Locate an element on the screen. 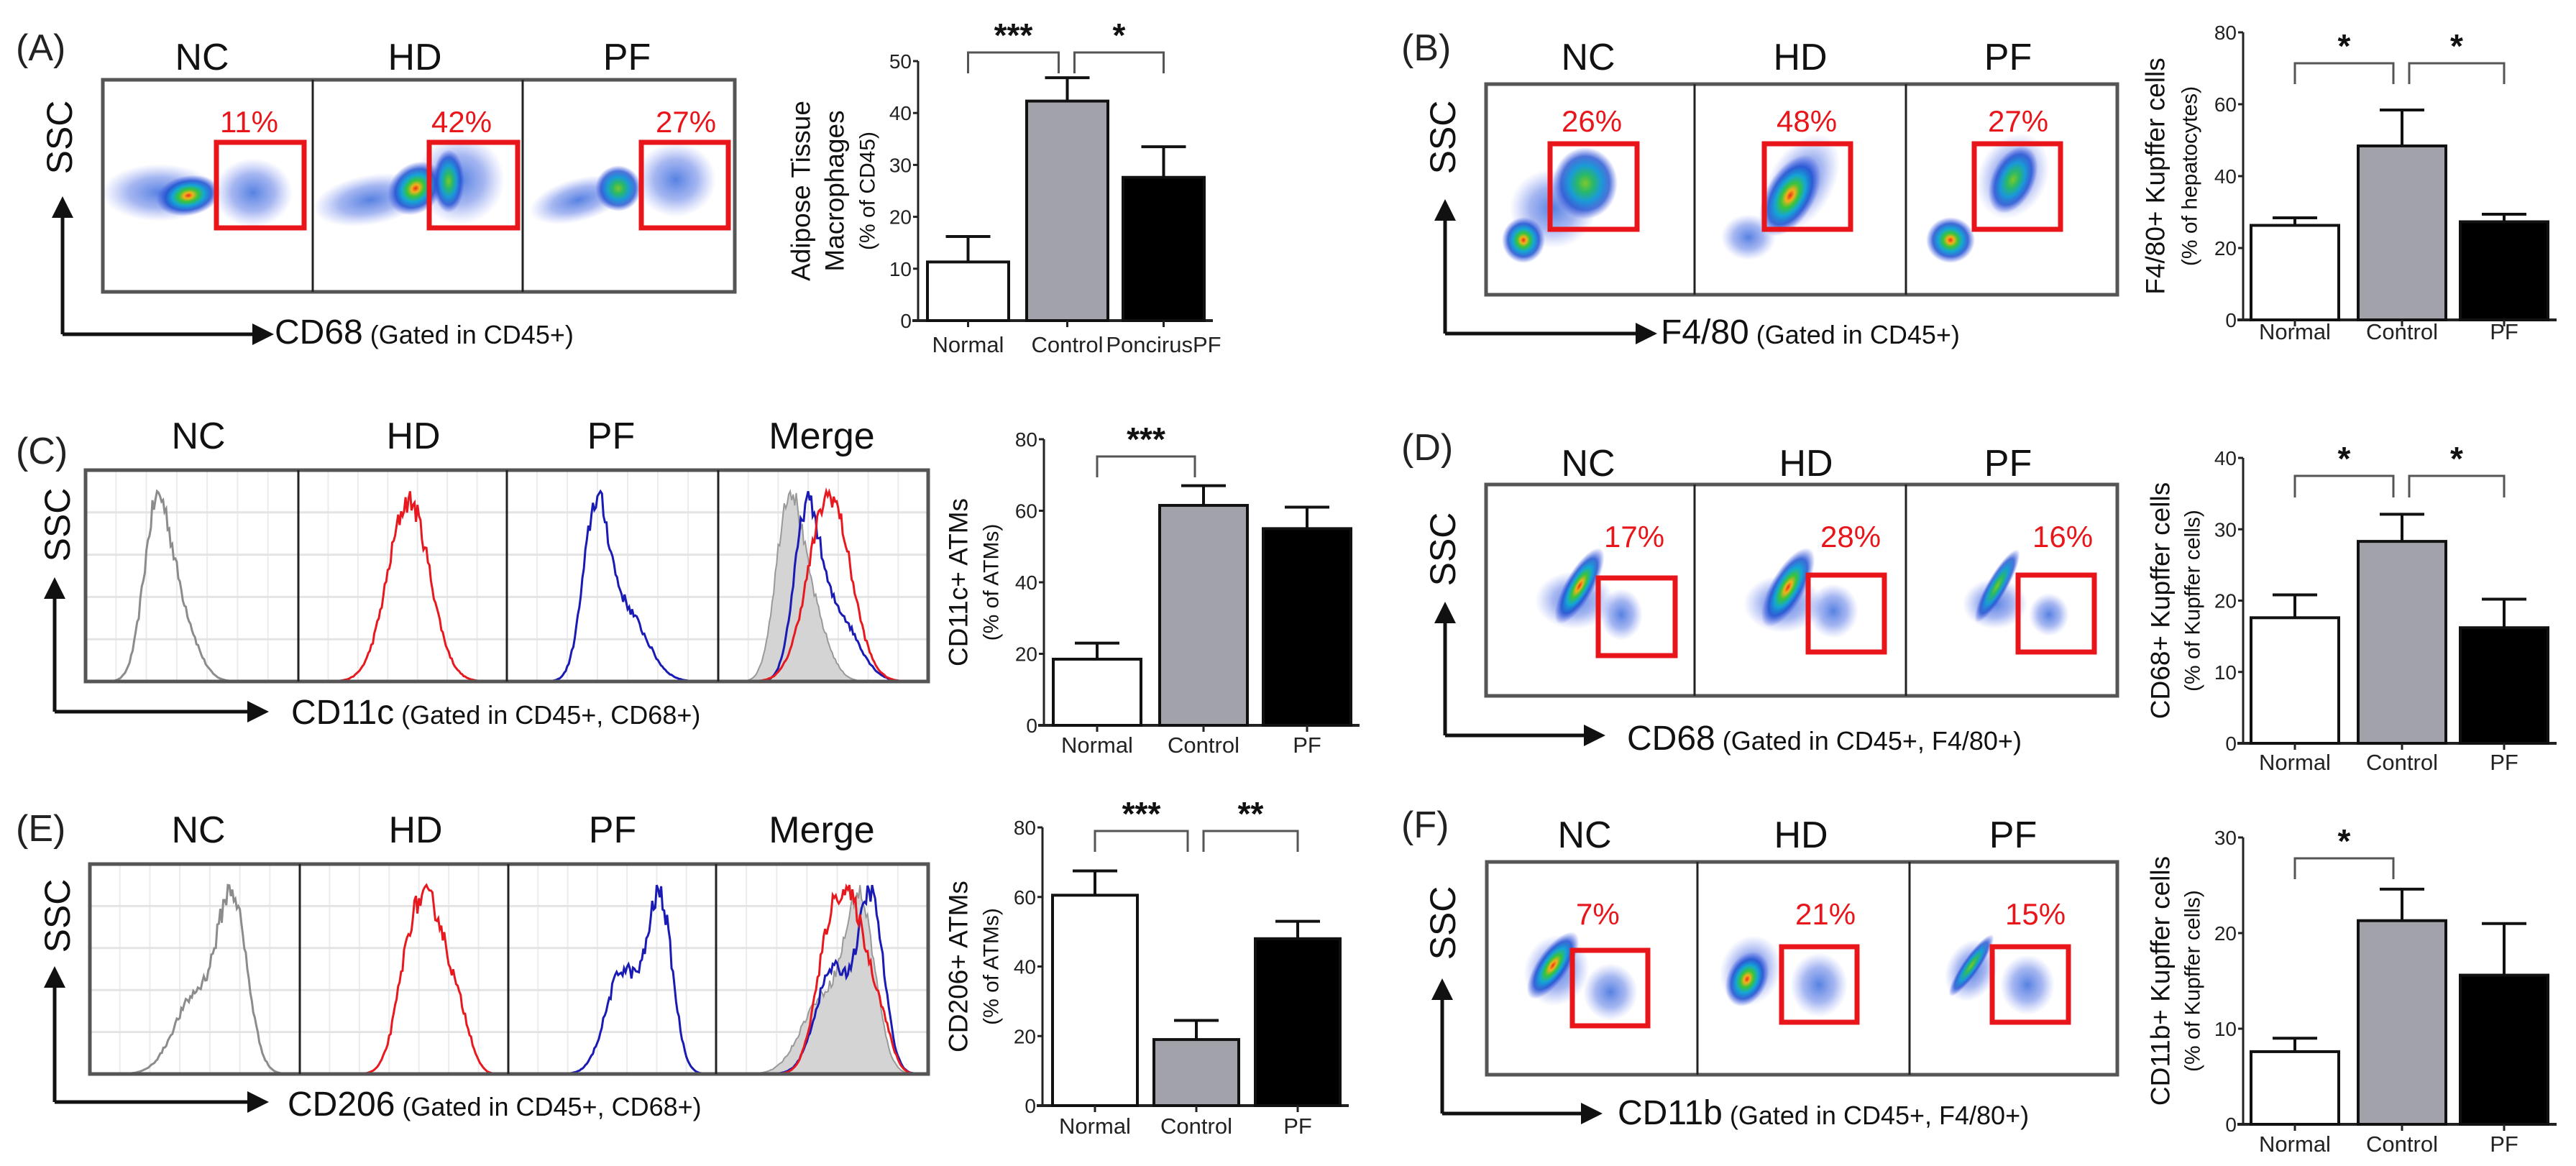 The width and height of the screenshot is (2576, 1166). x-axis-label: F4/80 (Gated in CD45+) is located at coordinates (1810, 332).